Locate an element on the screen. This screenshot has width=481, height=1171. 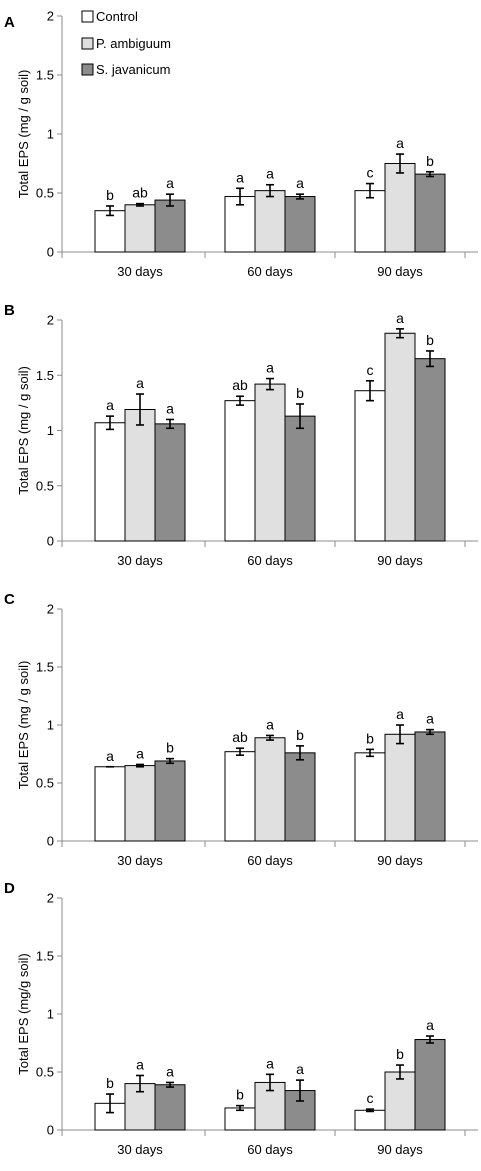
legend-label-p-ambiguum: P. ambiguum is located at coordinates (133, 43).